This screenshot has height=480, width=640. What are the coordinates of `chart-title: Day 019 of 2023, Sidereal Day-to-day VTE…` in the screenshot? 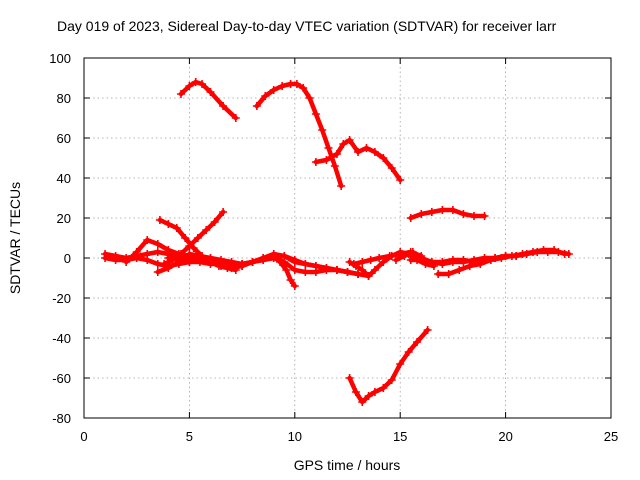 It's located at (307, 26).